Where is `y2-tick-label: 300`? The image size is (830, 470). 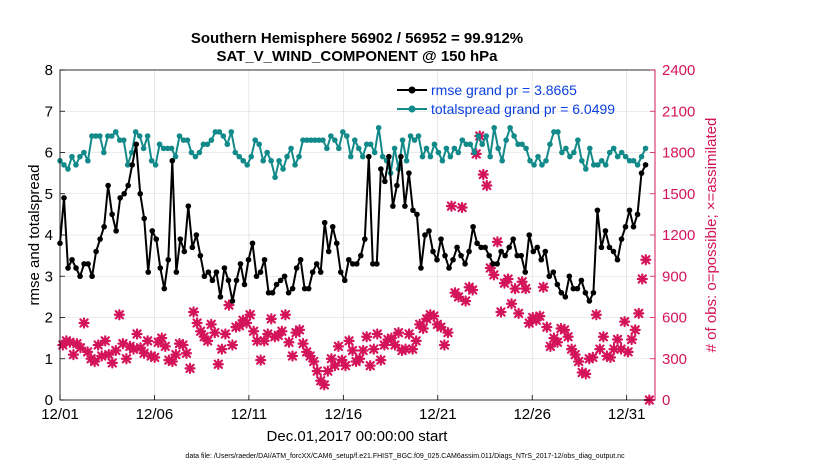 y2-tick-label: 300 is located at coordinates (674, 359).